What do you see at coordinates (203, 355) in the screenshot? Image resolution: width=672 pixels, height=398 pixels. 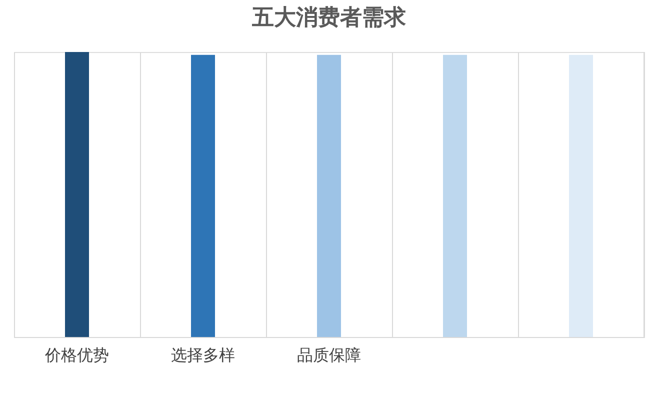 I see `x-tick-label: 选择多样` at bounding box center [203, 355].